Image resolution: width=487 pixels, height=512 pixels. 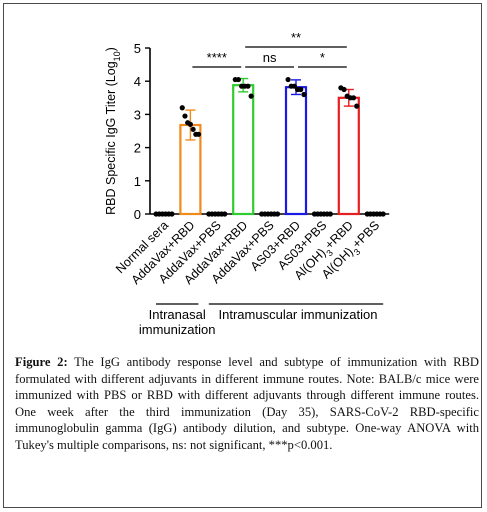 What do you see at coordinates (177, 329) in the screenshot?
I see `group-label: immunization` at bounding box center [177, 329].